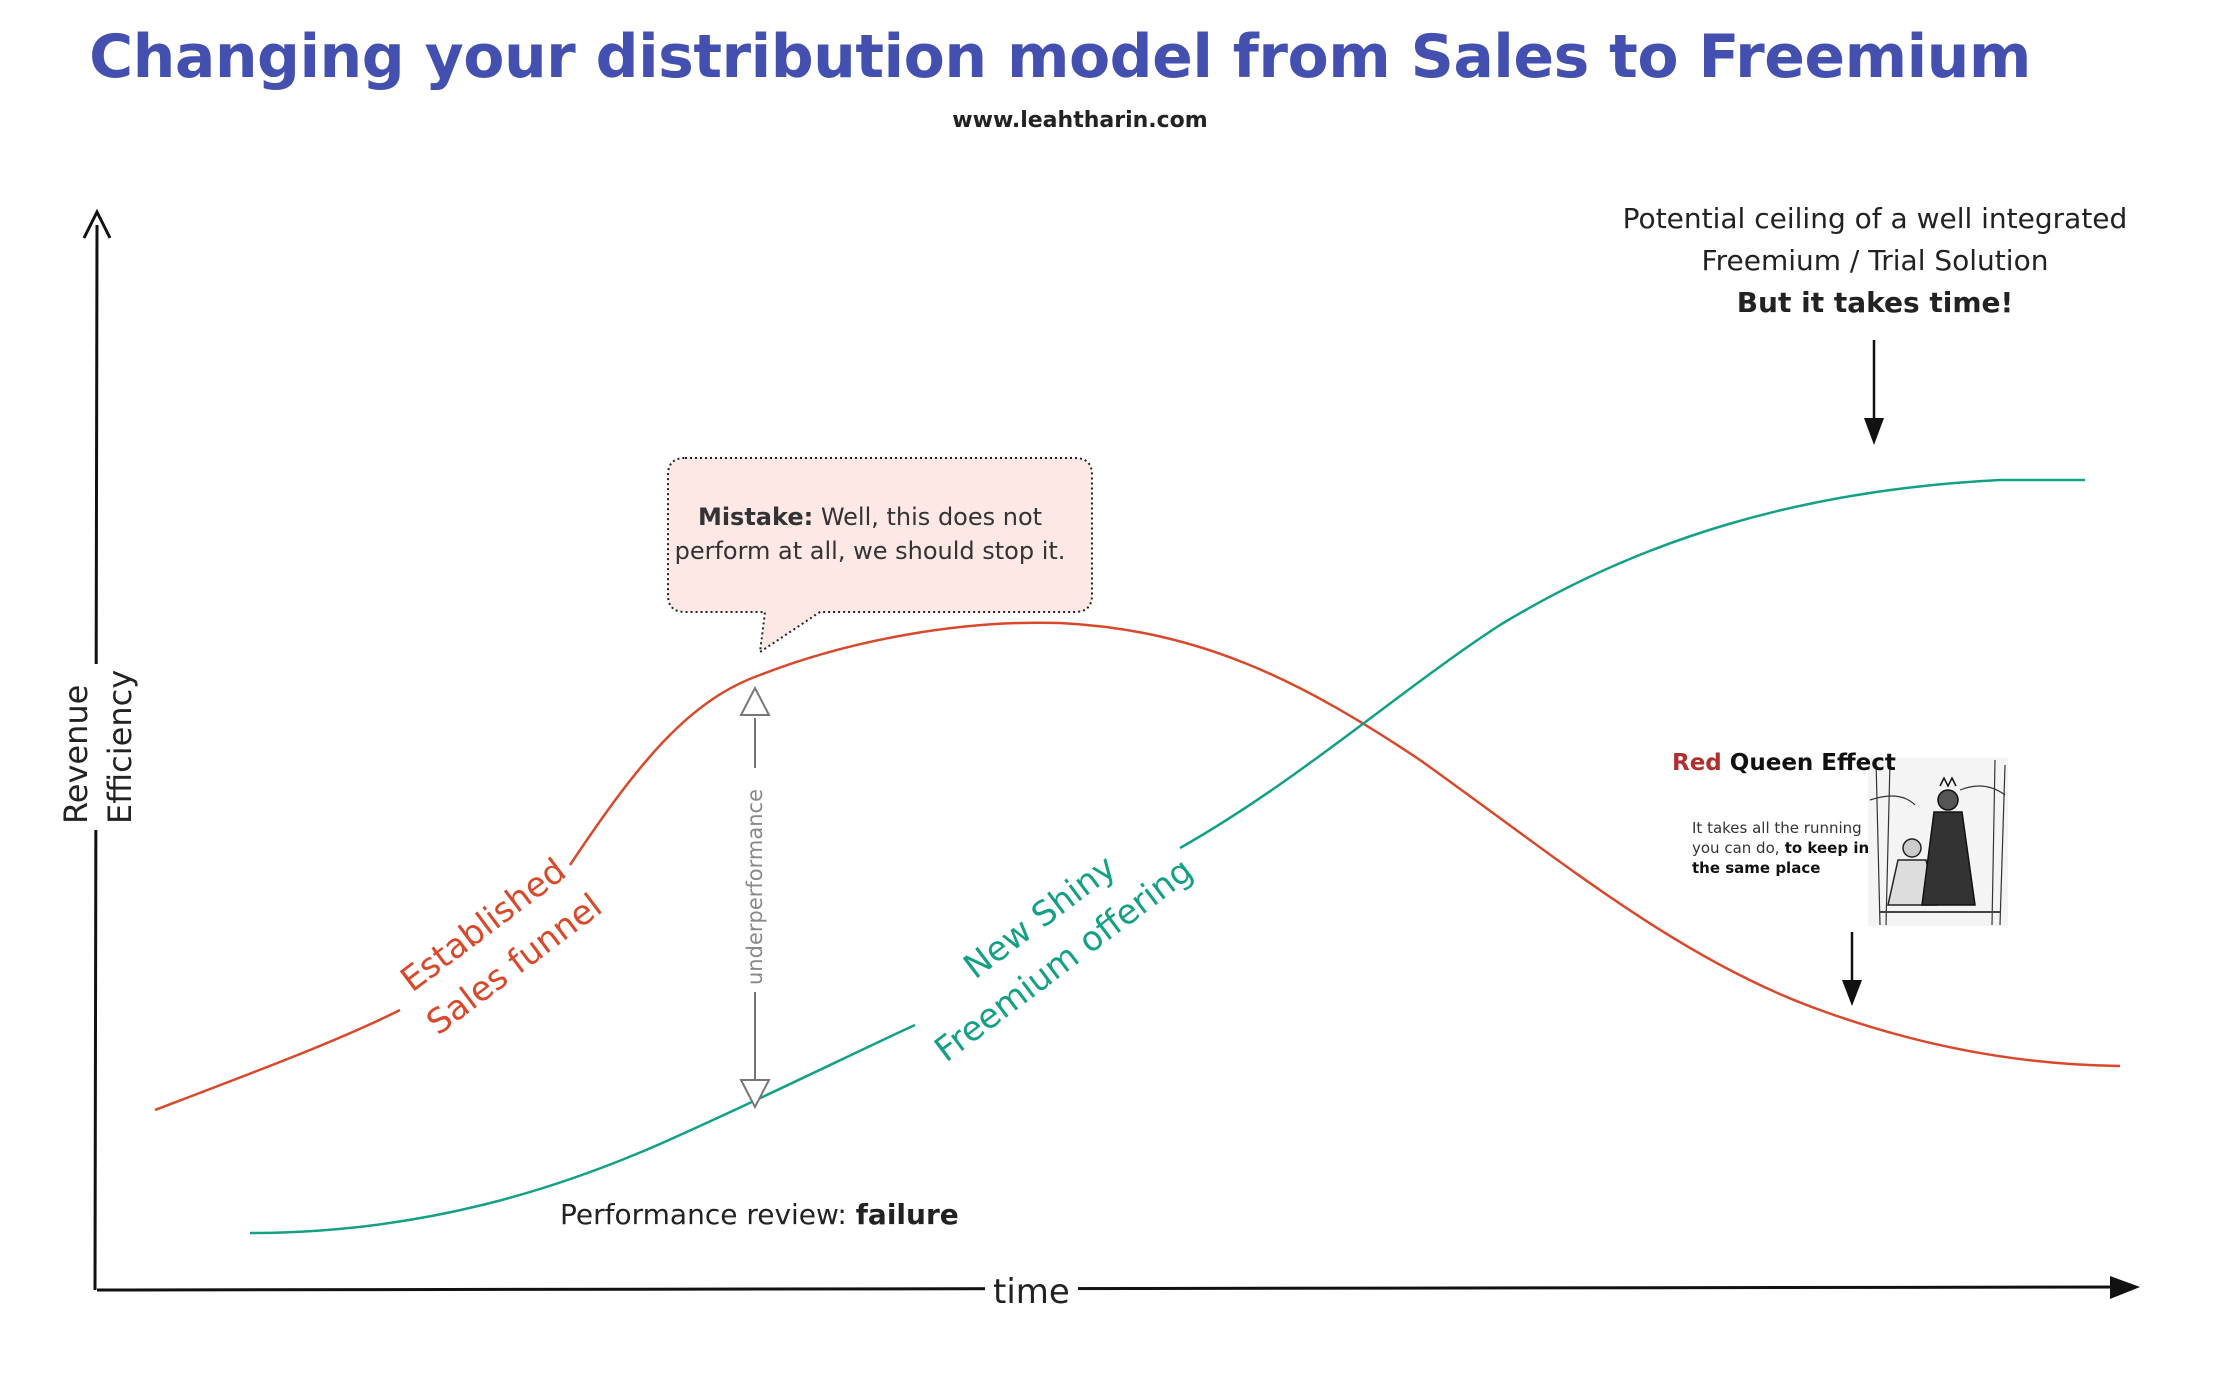 The height and width of the screenshot is (1377, 2223). Describe the element at coordinates (1632, 664) in the screenshot. I see `freemium-curve-main` at that location.